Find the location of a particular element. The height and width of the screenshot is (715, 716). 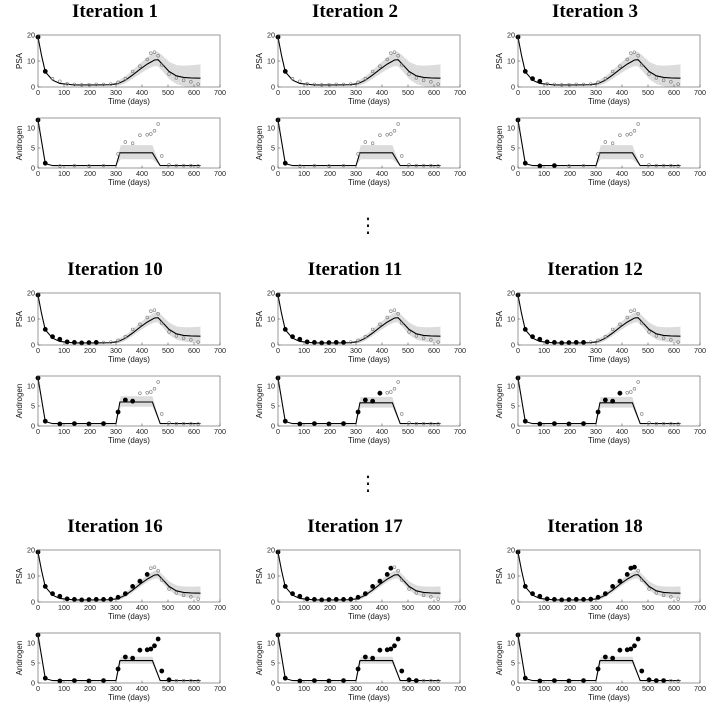

androgen-x-tick-label: 500 is located at coordinates (408, 688).